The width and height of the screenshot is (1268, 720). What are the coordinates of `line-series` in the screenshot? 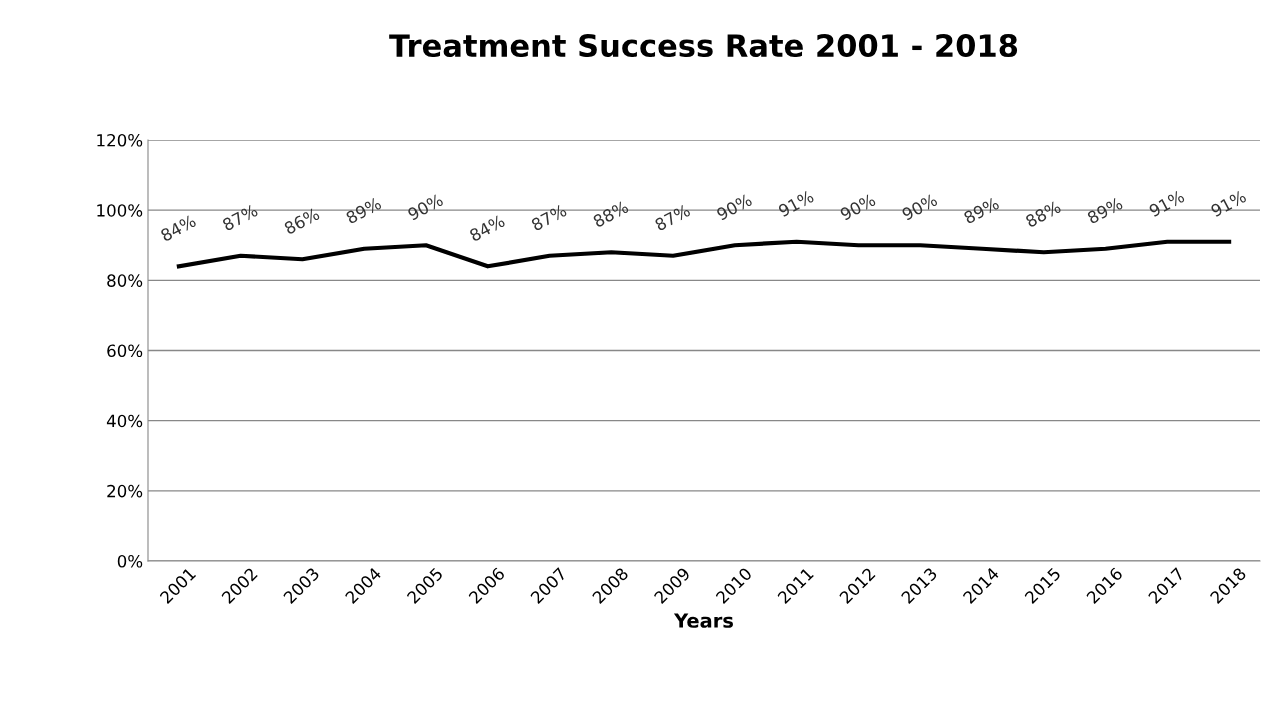 It's located at (704, 254).